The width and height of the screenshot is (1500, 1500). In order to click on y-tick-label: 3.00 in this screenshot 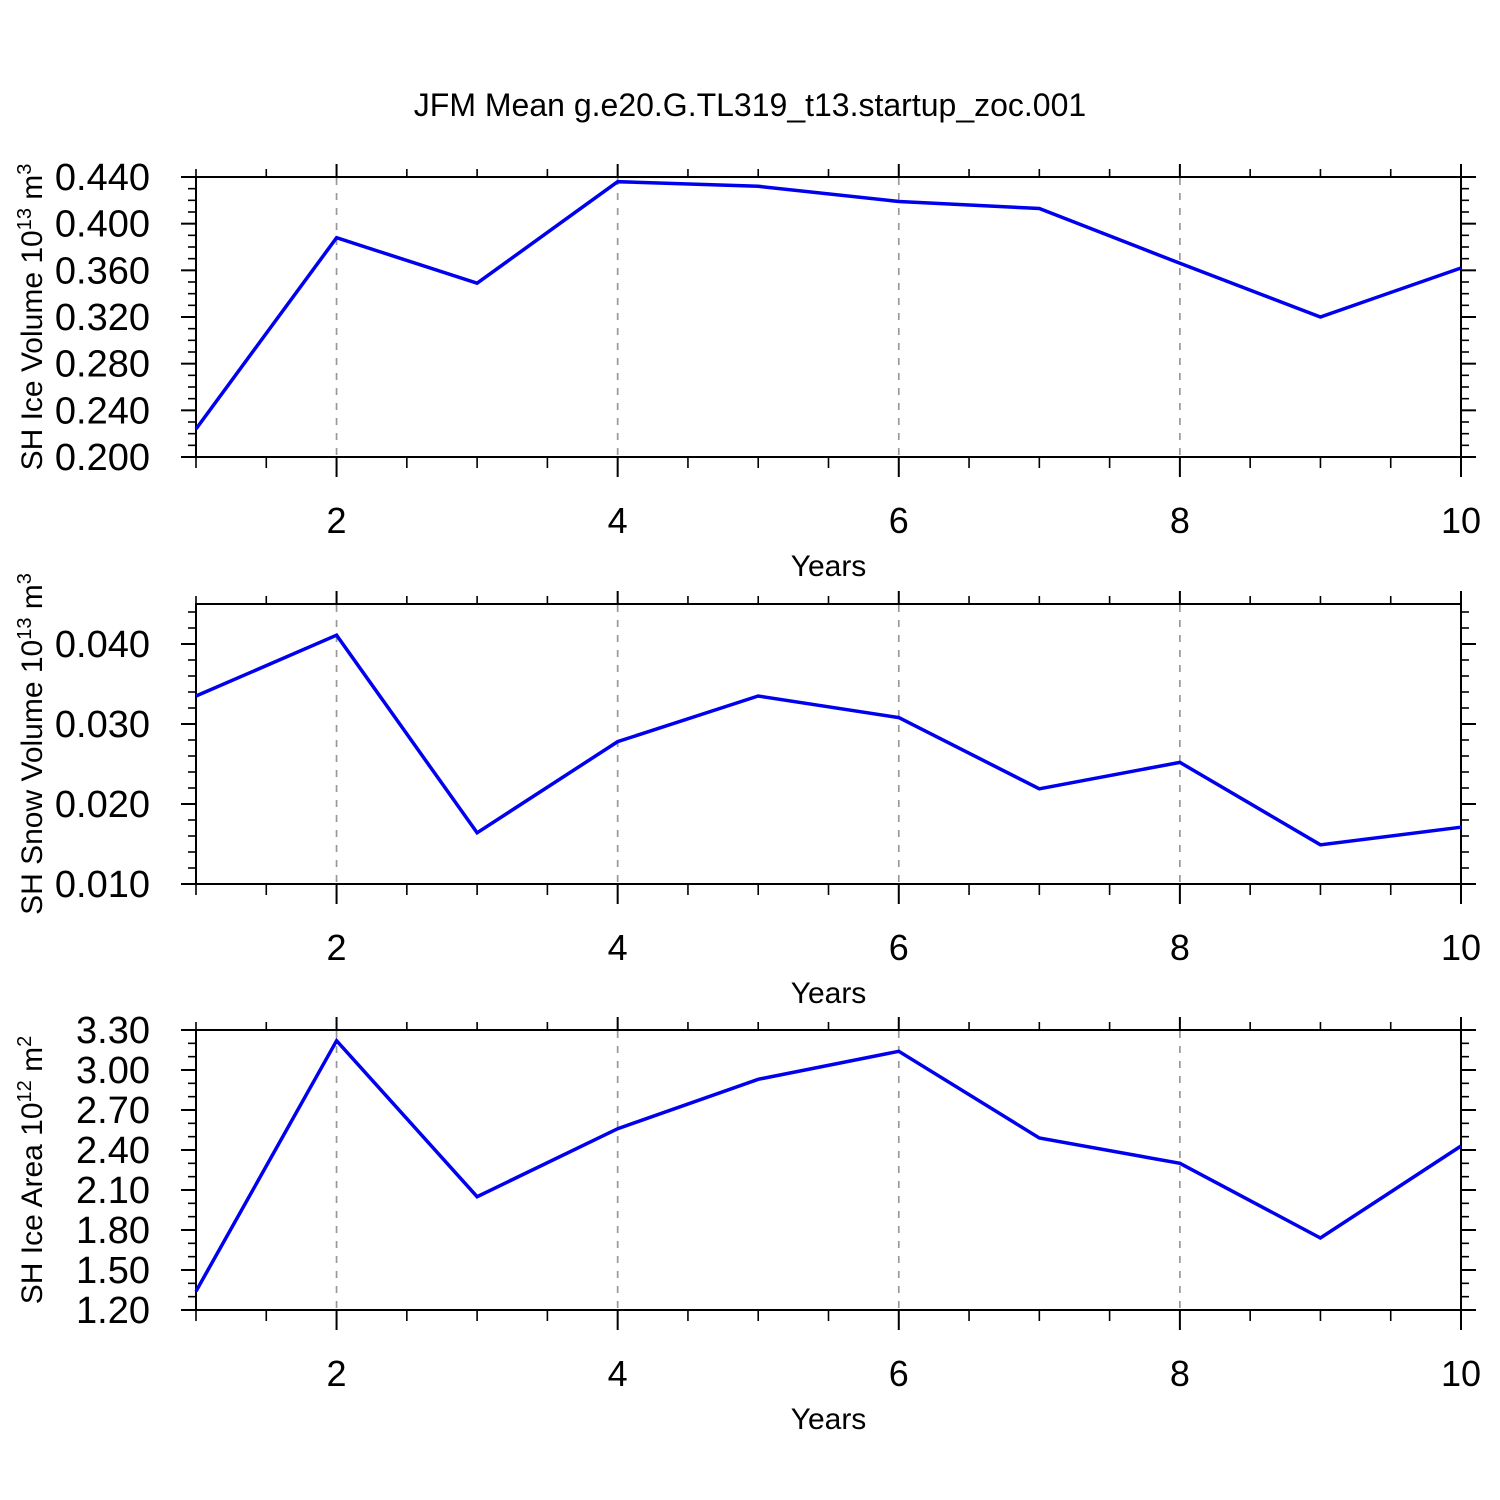, I will do `click(113, 1071)`.